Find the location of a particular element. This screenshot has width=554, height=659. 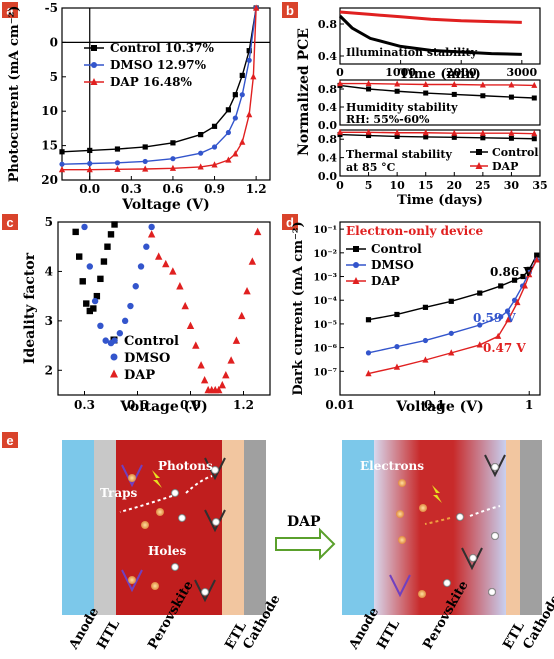

y-tick-label: 0.8 is located at coordinates (327, 24).